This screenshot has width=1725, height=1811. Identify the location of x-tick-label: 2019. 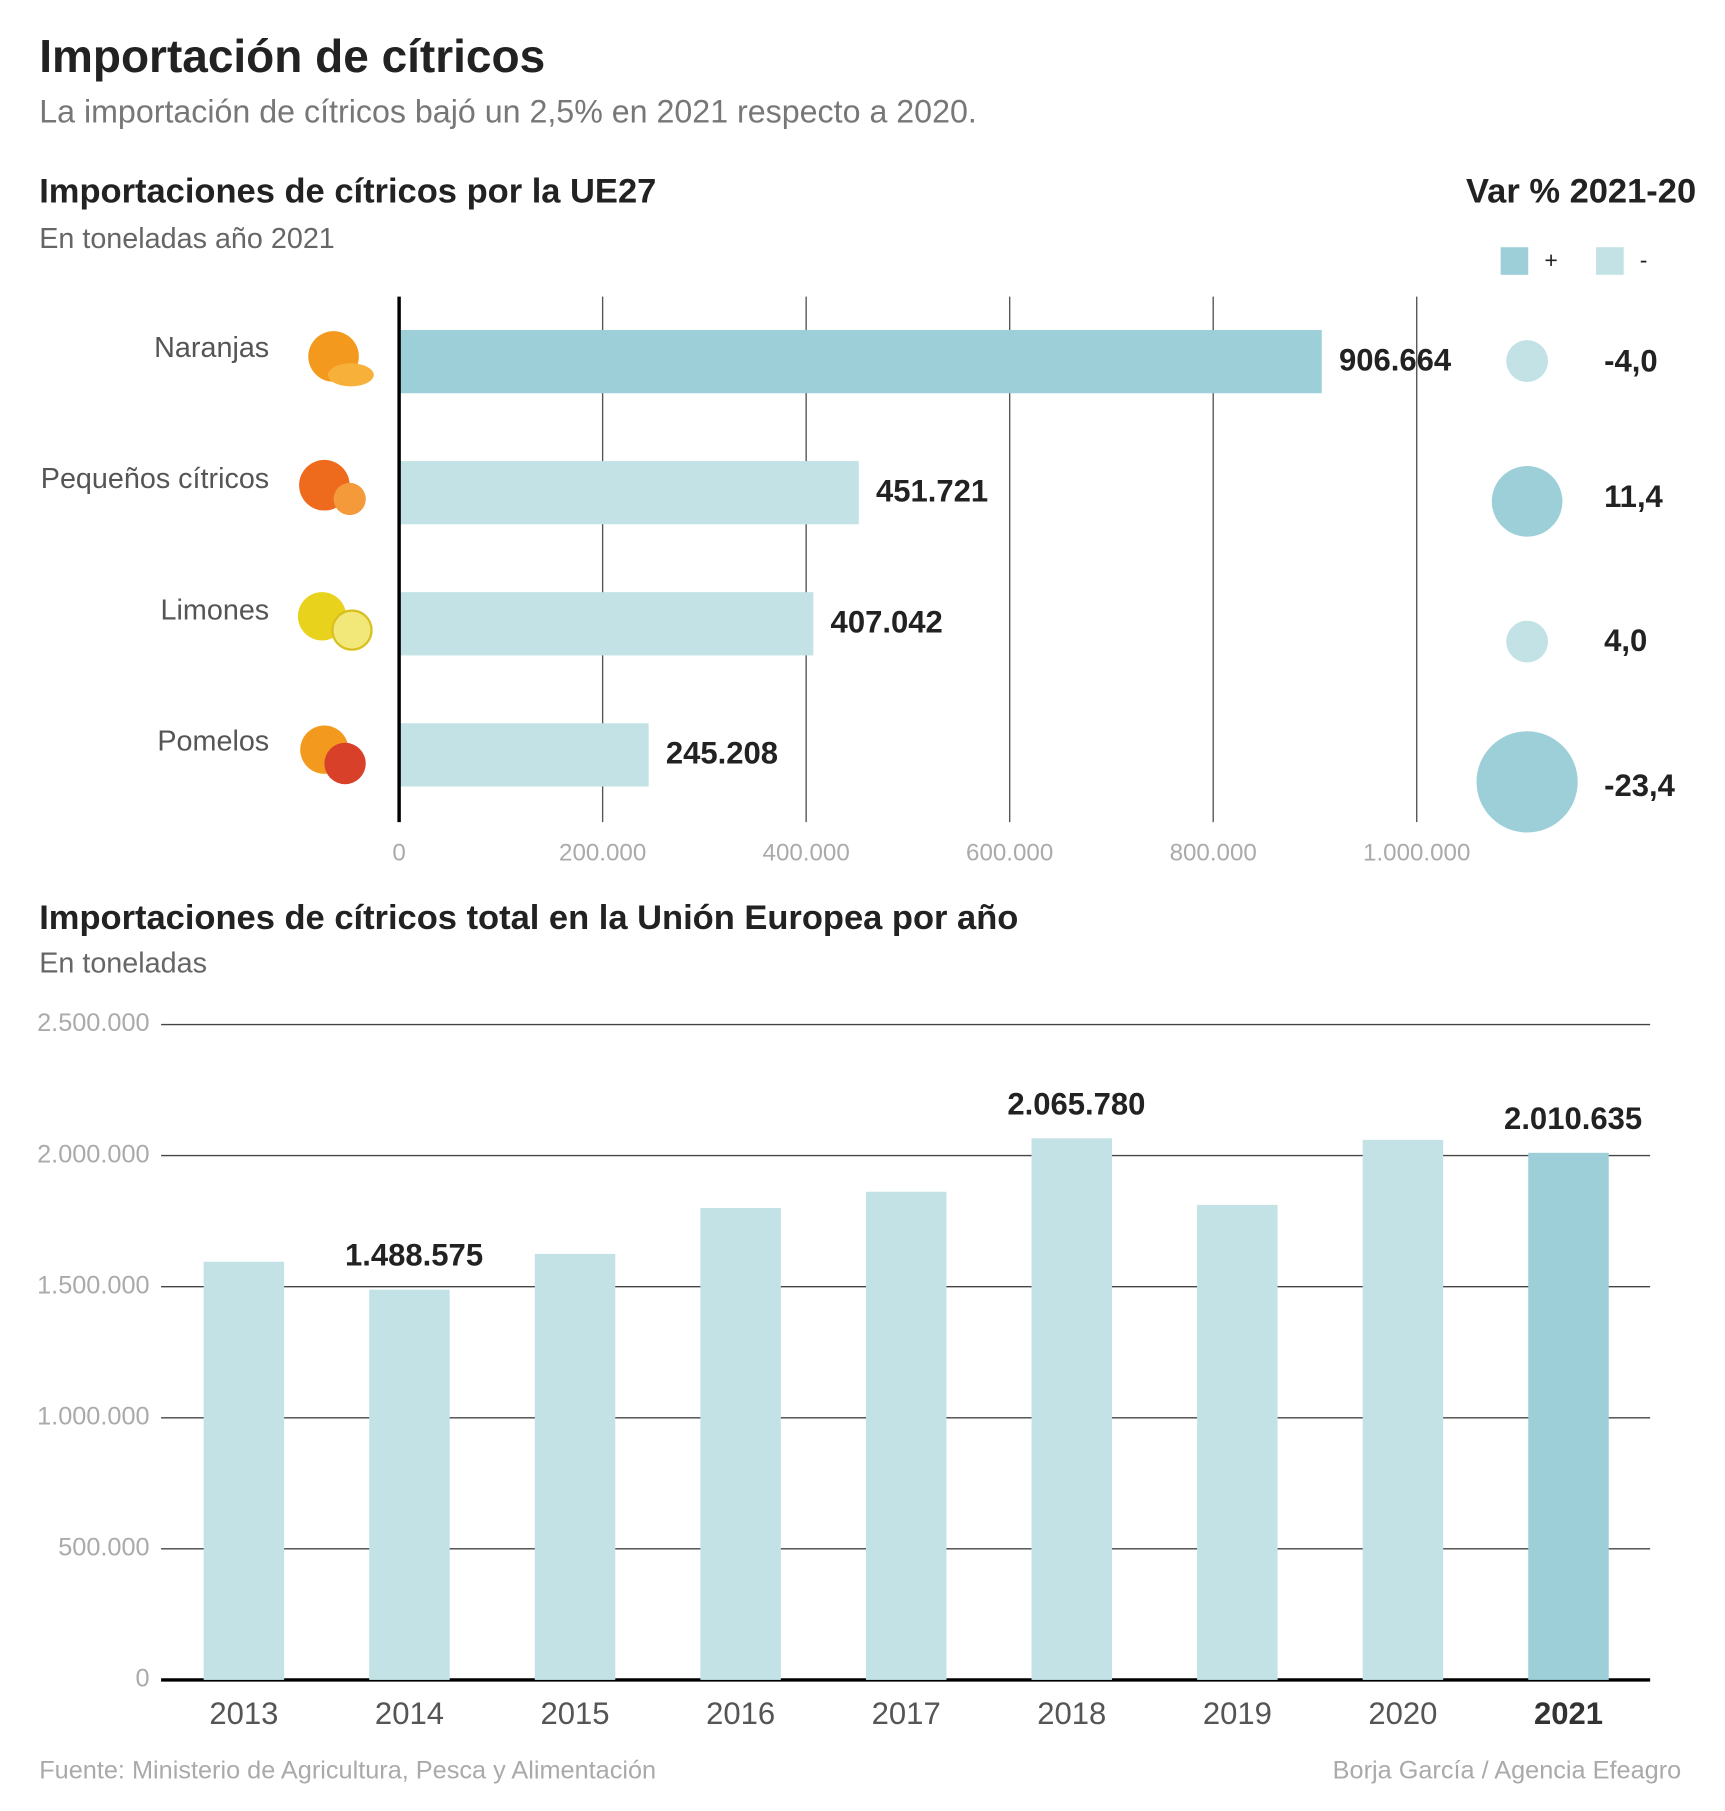
(1237, 1713).